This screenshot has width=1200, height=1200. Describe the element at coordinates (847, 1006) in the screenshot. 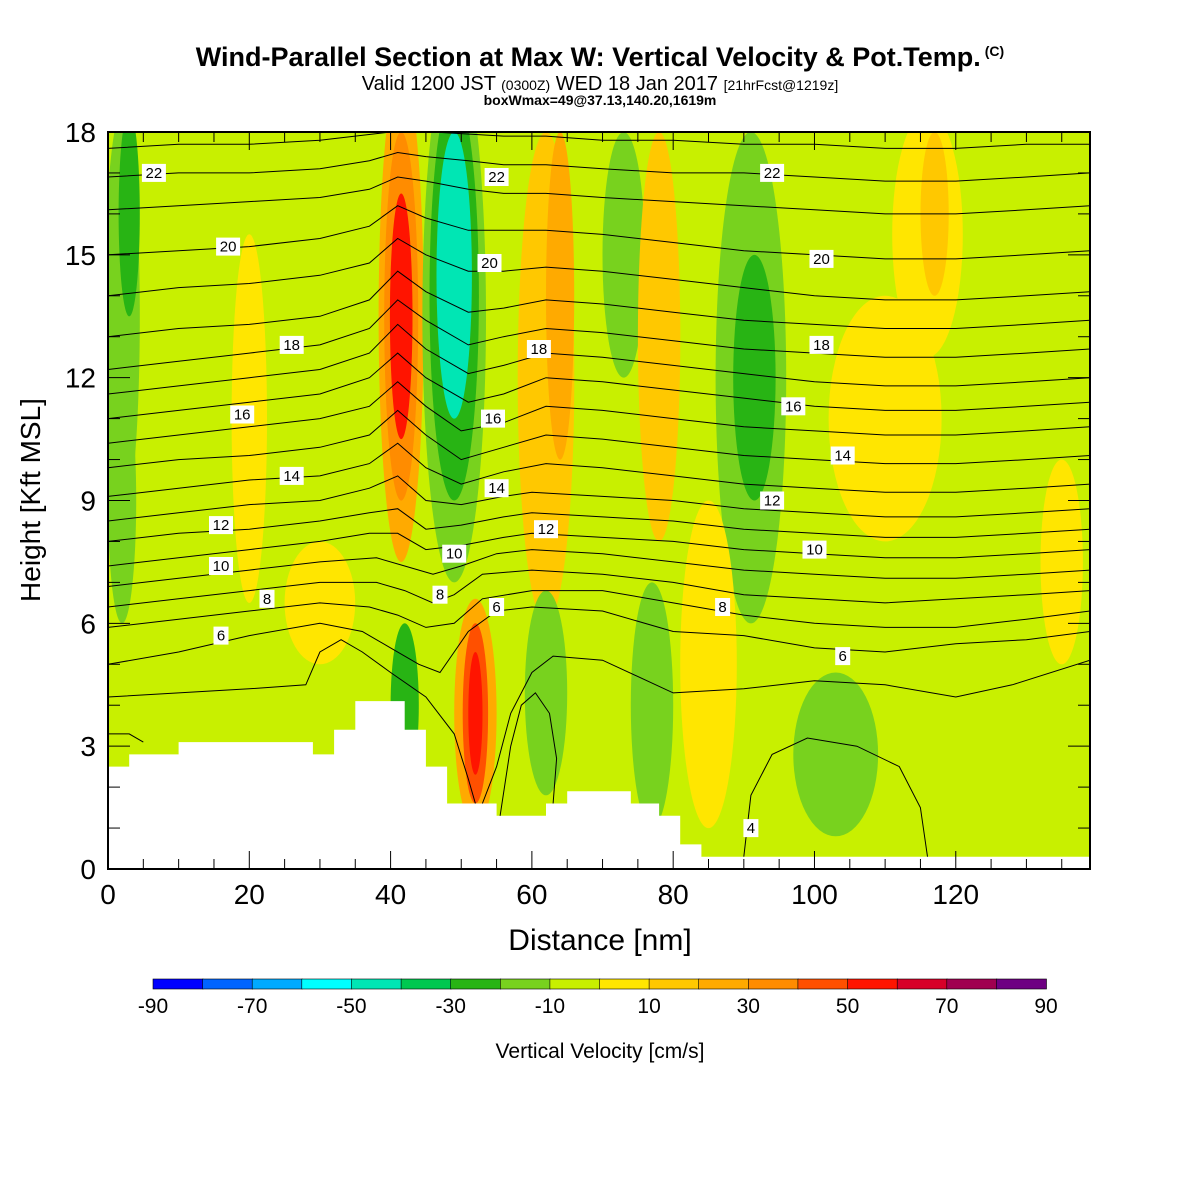

I see `colorbar-tick-label: 50` at that location.